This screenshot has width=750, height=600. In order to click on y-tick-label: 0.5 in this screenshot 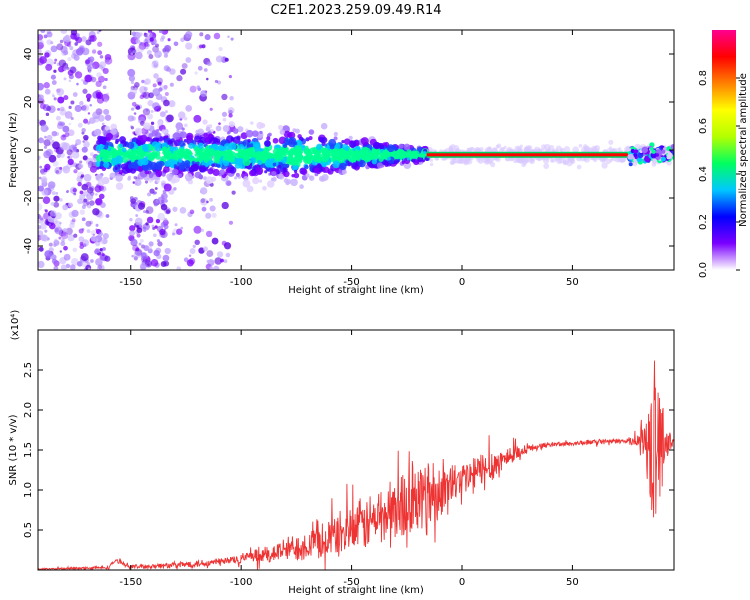, I will do `click(28, 530)`.